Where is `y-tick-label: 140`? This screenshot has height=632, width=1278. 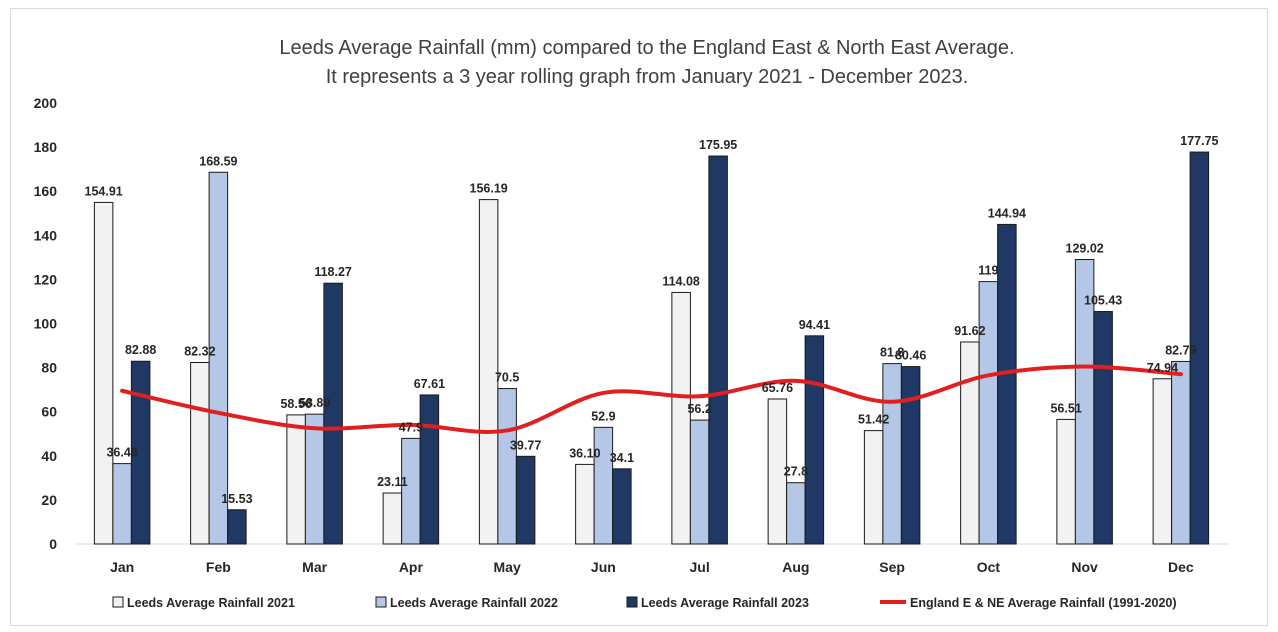
y-tick-label: 140 is located at coordinates (46, 235).